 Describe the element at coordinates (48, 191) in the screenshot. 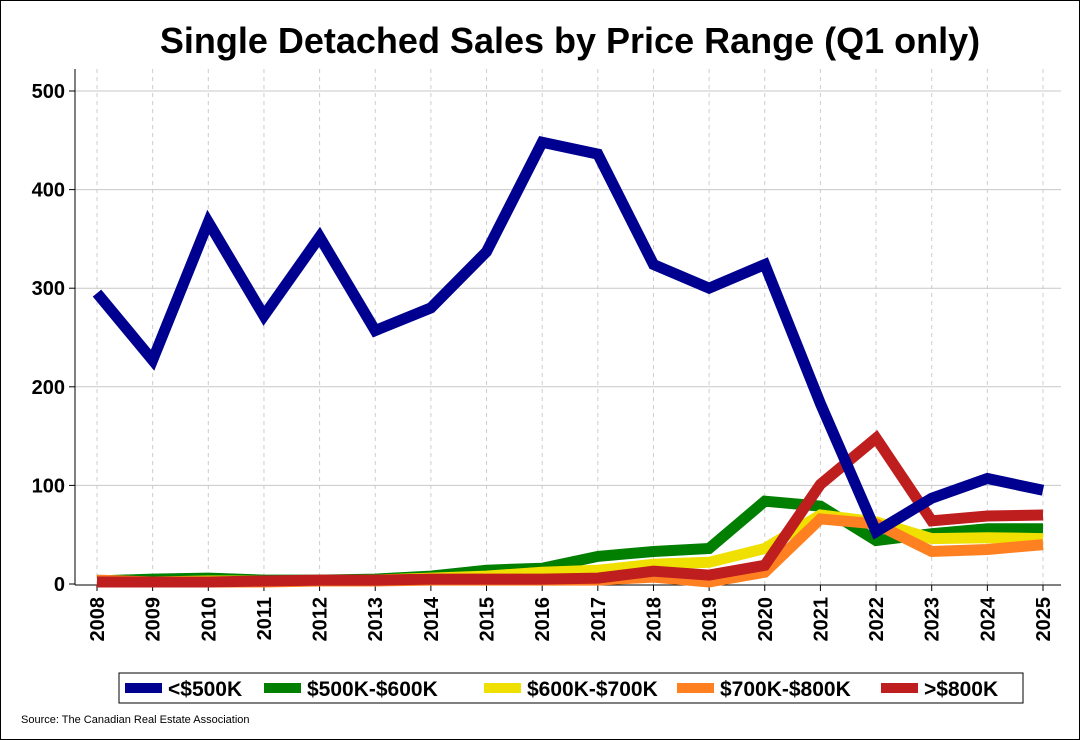

I see `y-tick-label: 400` at that location.